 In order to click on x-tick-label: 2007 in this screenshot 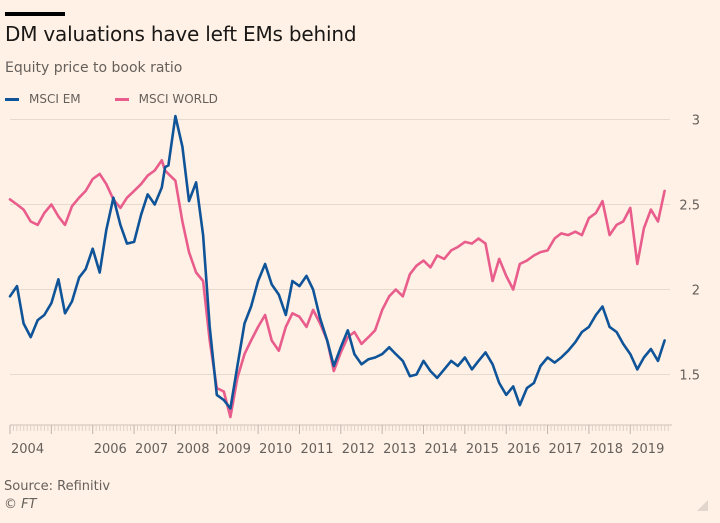, I will do `click(151, 449)`.